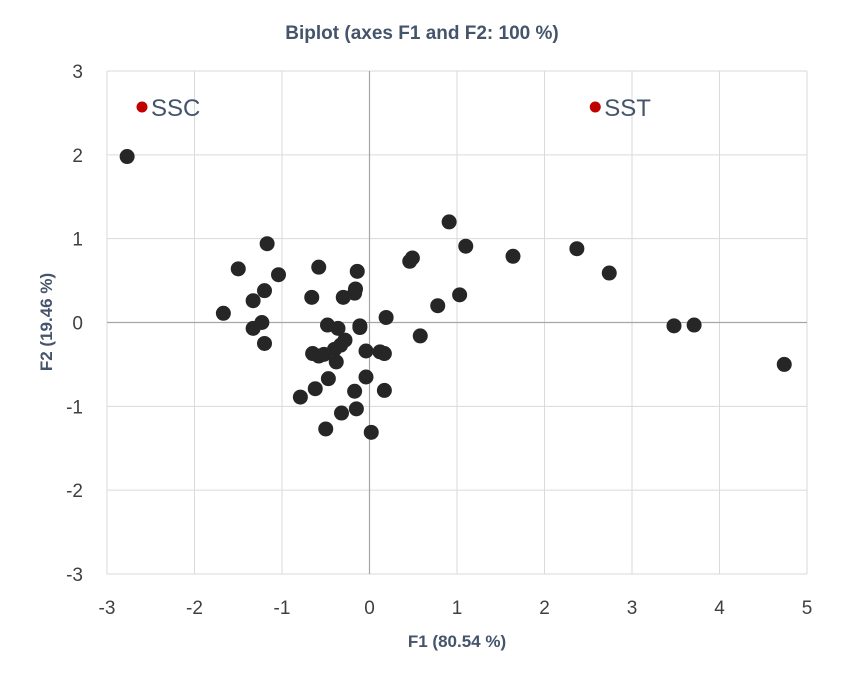  I want to click on x-tick-label: 0, so click(369, 608).